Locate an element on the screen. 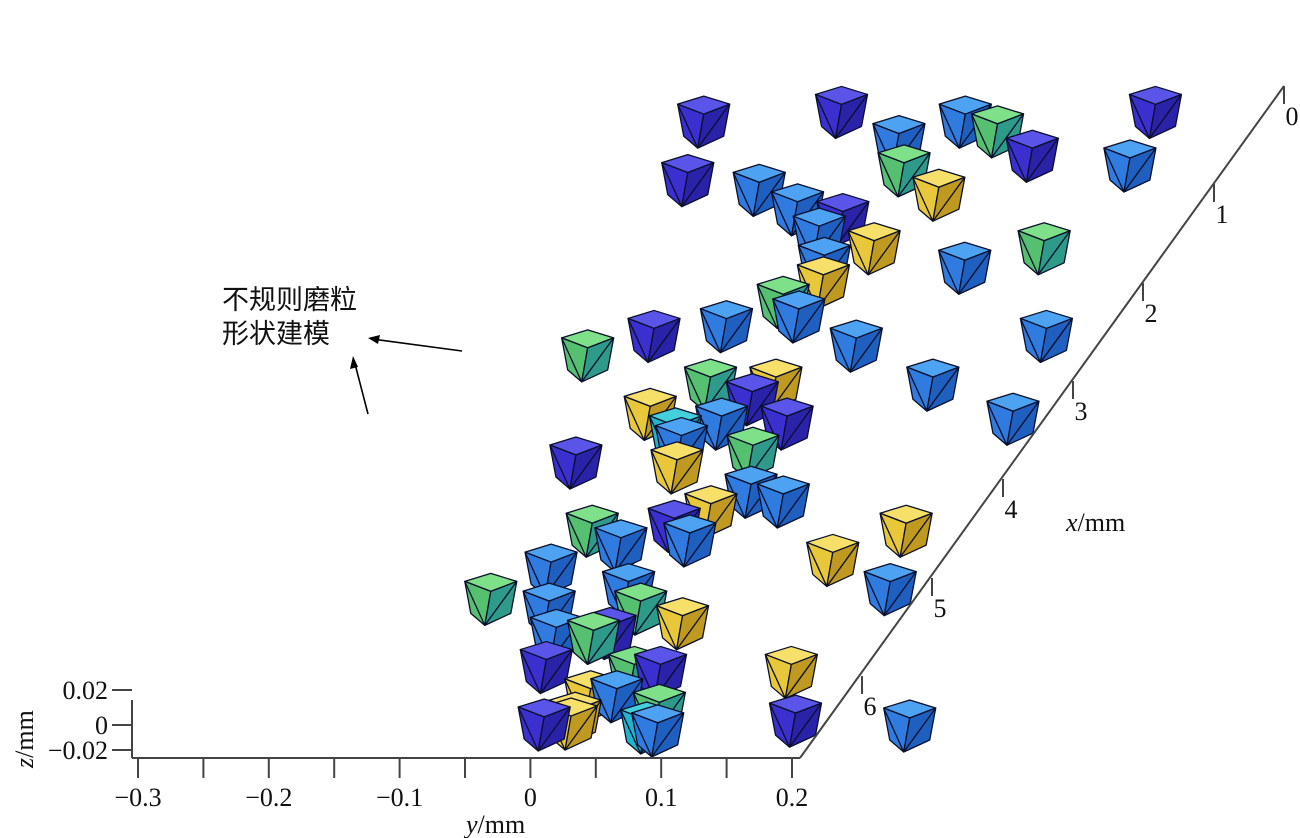 Image resolution: width=1300 pixels, height=838 pixels. x-axis-unit: /mm is located at coordinates (1102, 522).